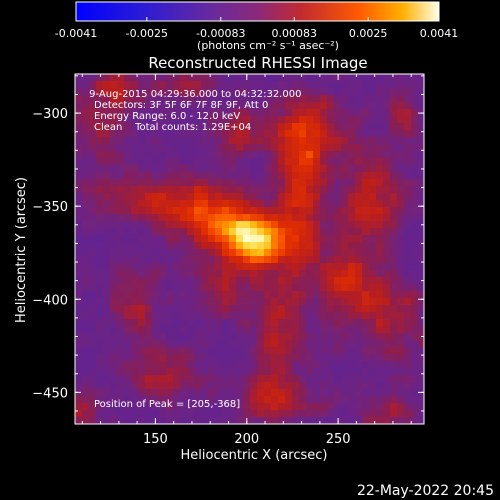 The width and height of the screenshot is (500, 500). I want to click on x-tick-label: 200, so click(246, 439).